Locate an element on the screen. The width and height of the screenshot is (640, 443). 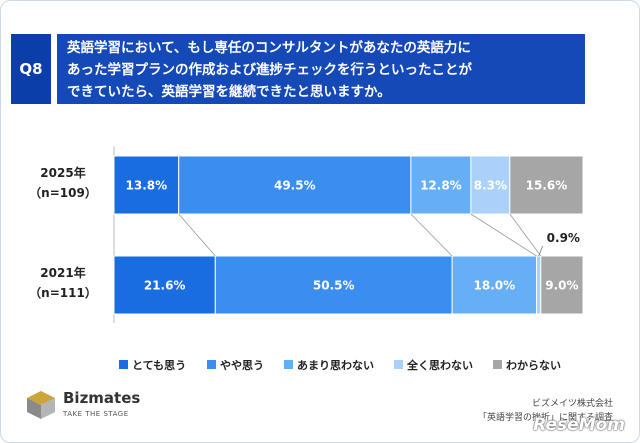
logo-name: Bizmates is located at coordinates (102, 398).